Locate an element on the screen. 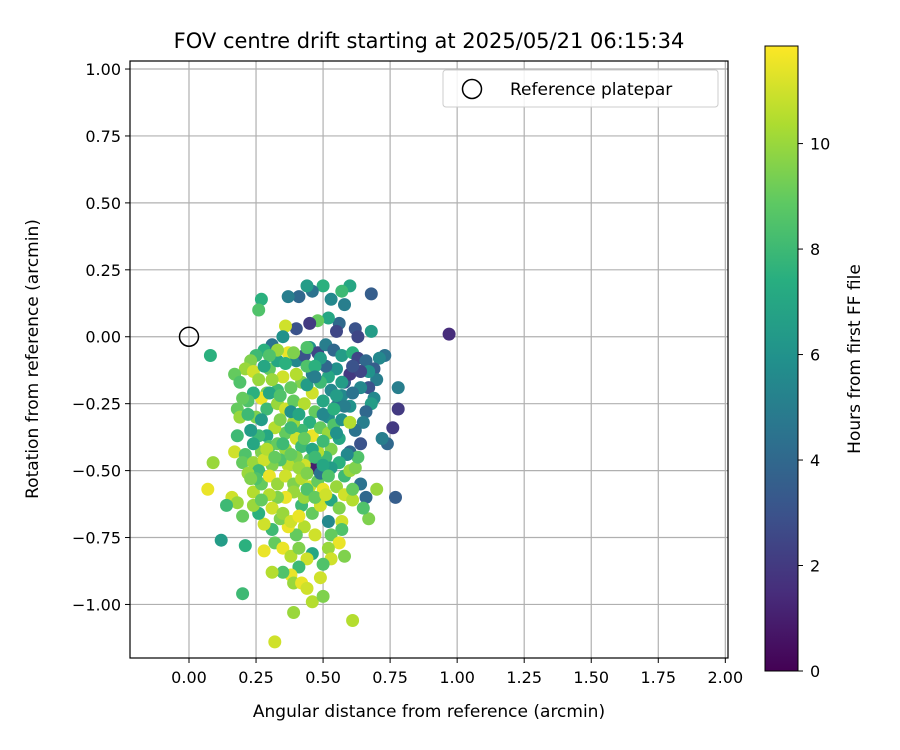 Image resolution: width=900 pixels, height=750 pixels. x-tick-label: 1.75 is located at coordinates (658, 677).